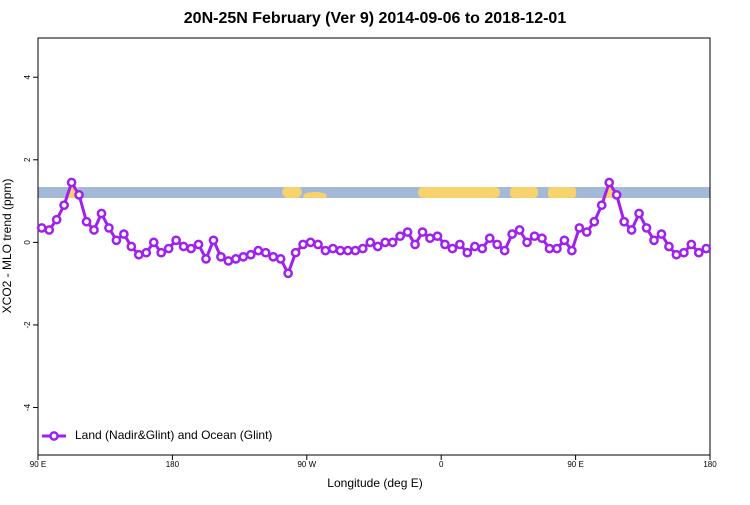  What do you see at coordinates (54, 436) in the screenshot?
I see `legend-marker` at bounding box center [54, 436].